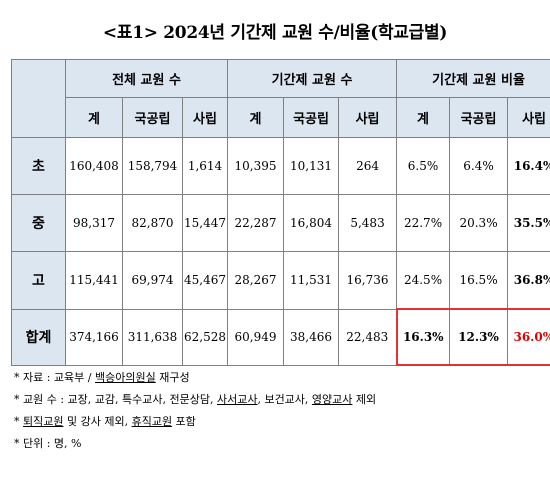 The width and height of the screenshot is (550, 486). What do you see at coordinates (479, 280) in the screenshot?
I see `table-cell: 16.5%` at bounding box center [479, 280].